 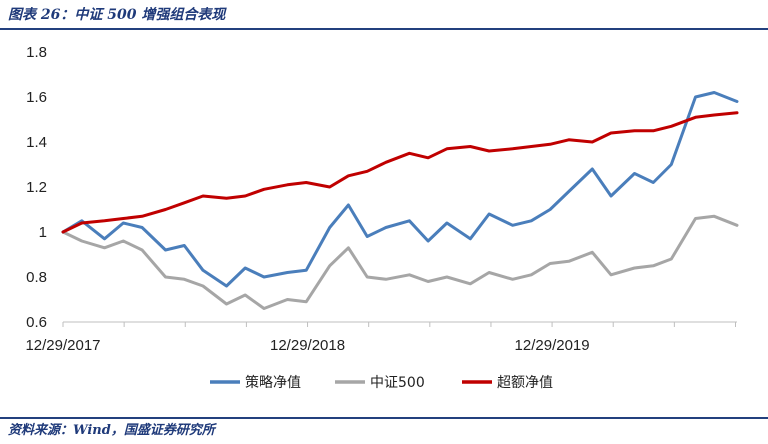 What do you see at coordinates (62, 345) in the screenshot?
I see `x-tick-label: 12/29/2017` at bounding box center [62, 345].